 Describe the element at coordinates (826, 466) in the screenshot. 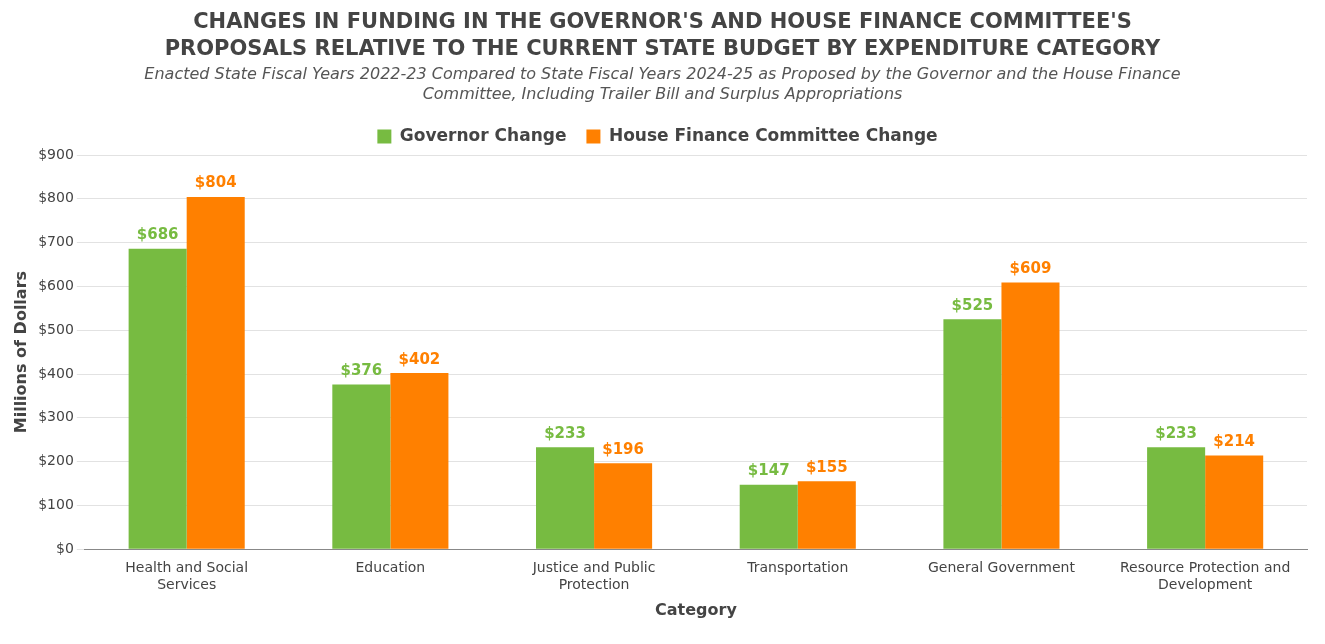

I see `data-label: $155` at that location.